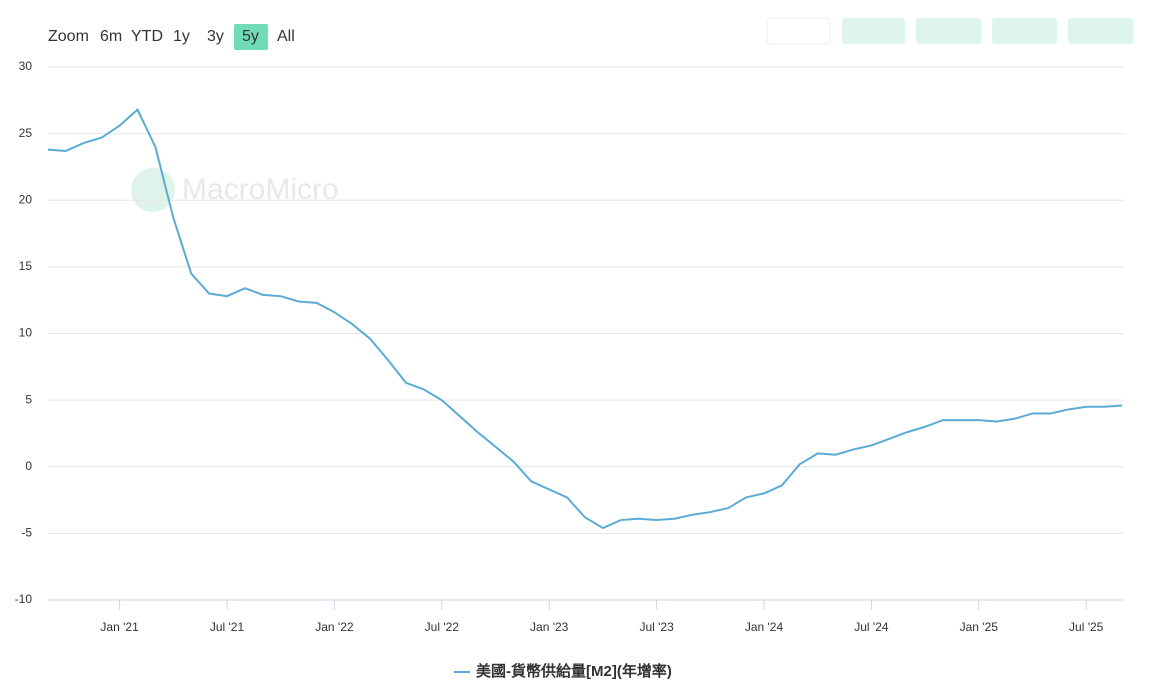 The width and height of the screenshot is (1154, 694). Describe the element at coordinates (153, 190) in the screenshot. I see `watermark-logo` at that location.